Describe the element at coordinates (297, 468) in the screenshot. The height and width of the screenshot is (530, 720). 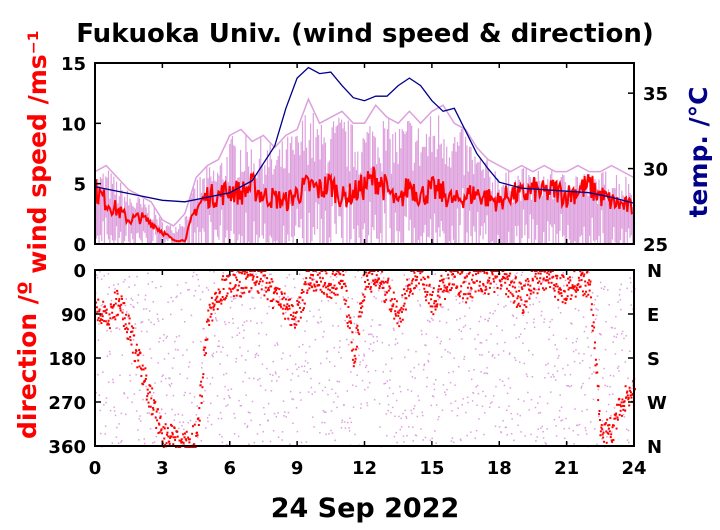
I see `x-tick-label: 9` at that location.